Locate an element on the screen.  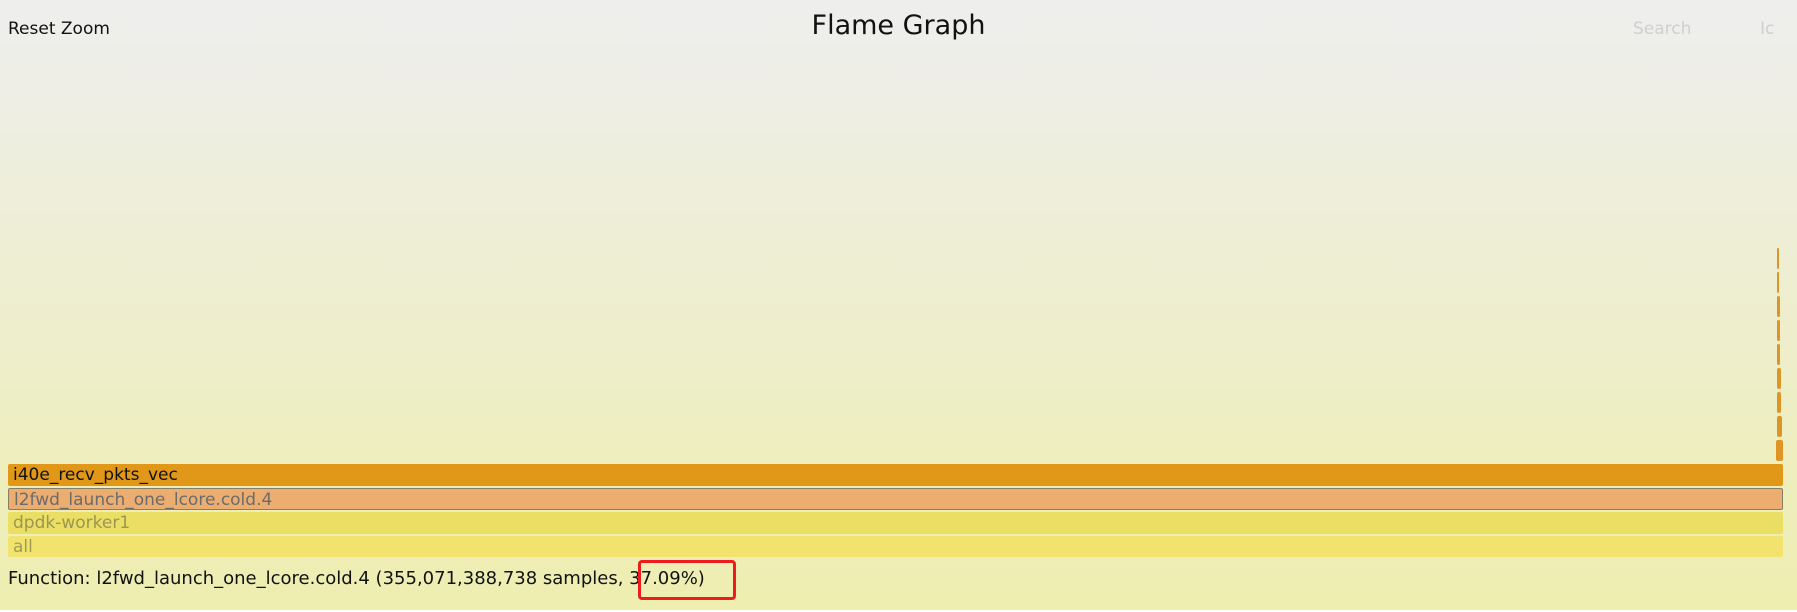
frame-label: dpdk-worker1 is located at coordinates (72, 523).